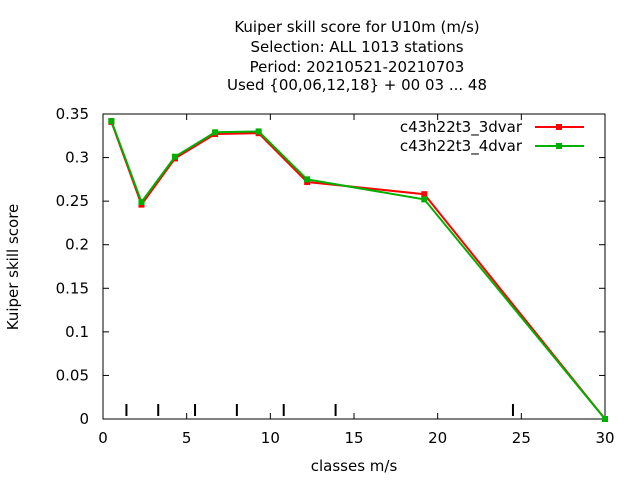 This screenshot has width=640, height=480. I want to click on x-tick-label: 20, so click(437, 438).